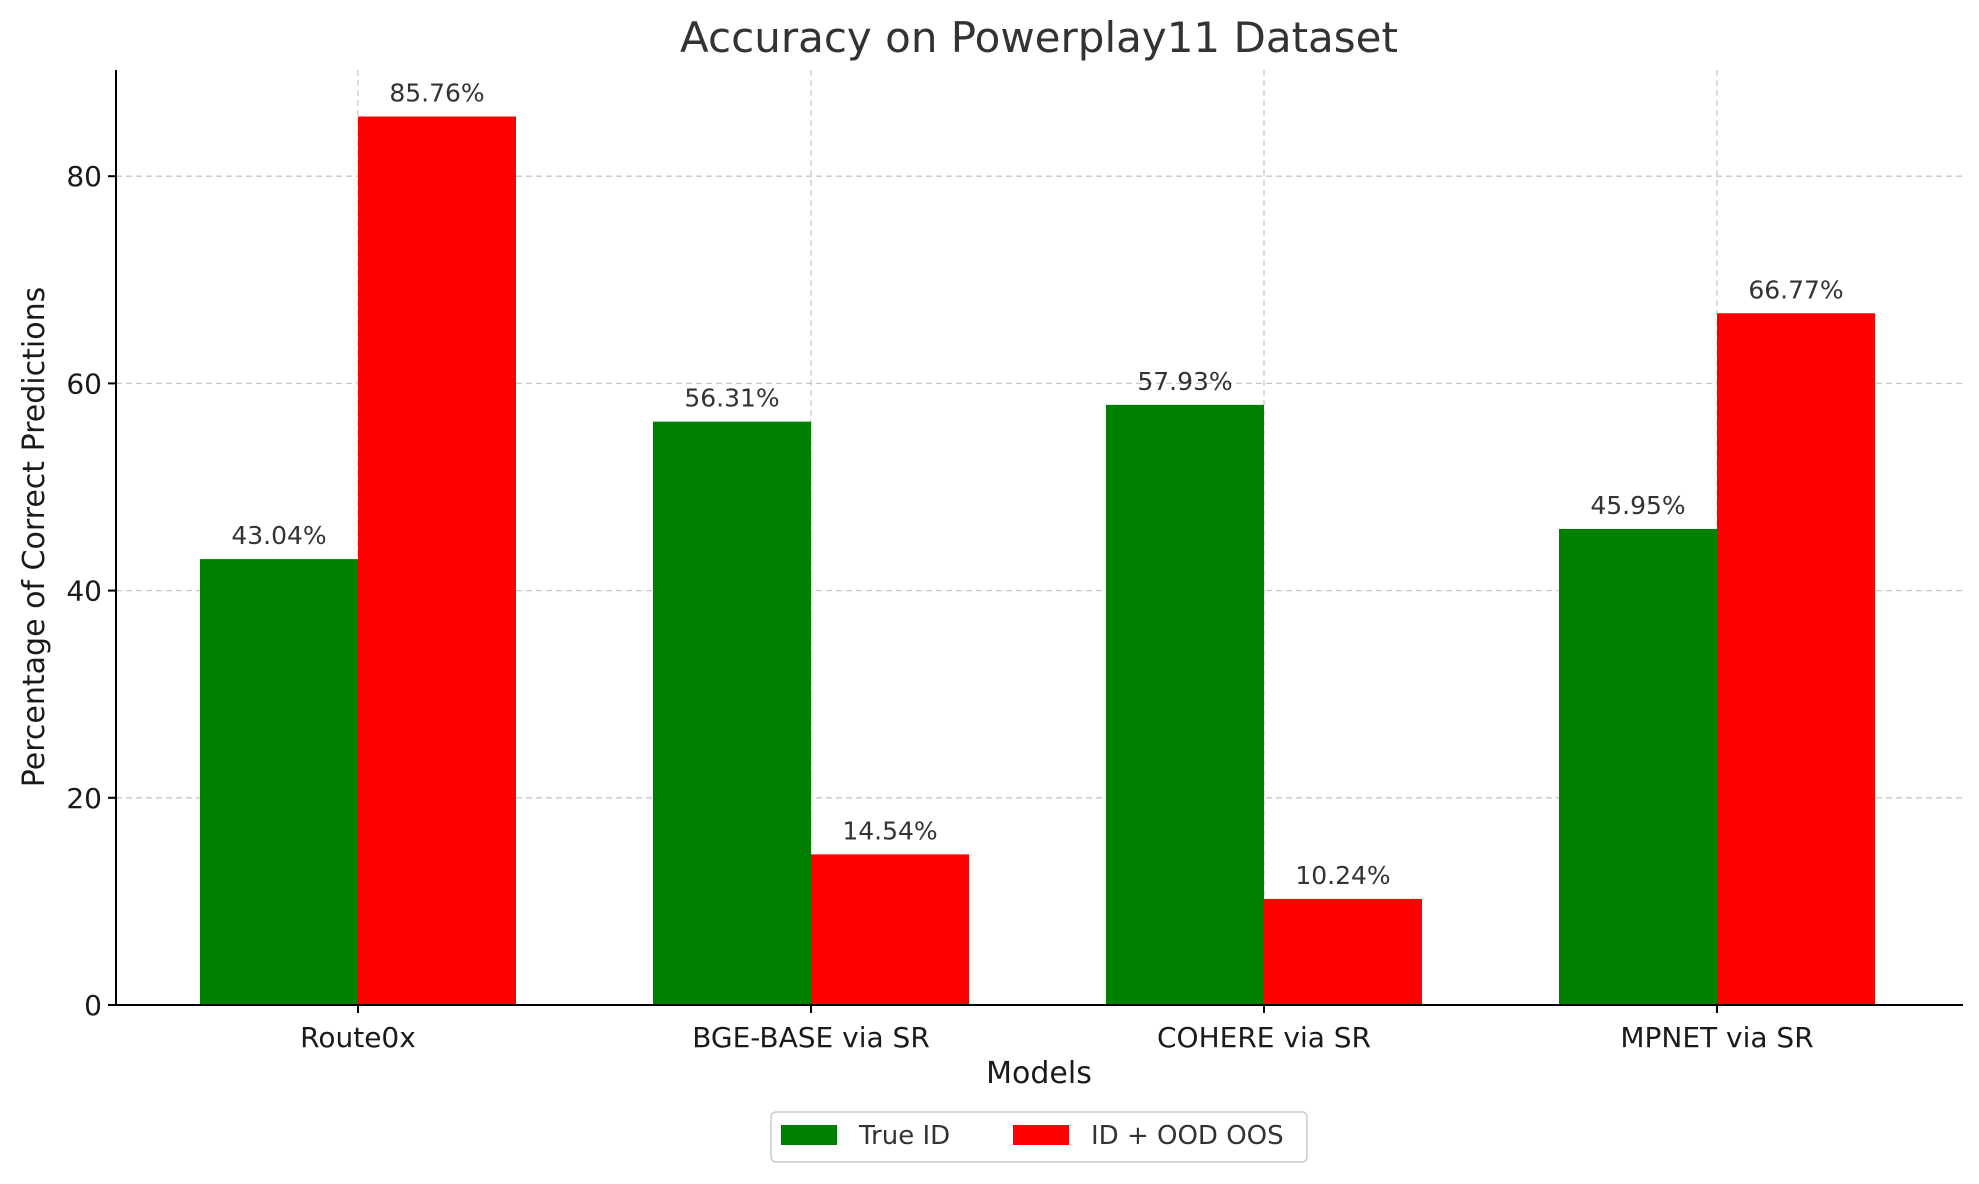 Image resolution: width=1979 pixels, height=1184 pixels. What do you see at coordinates (904, 1136) in the screenshot?
I see `legend-label: True ID` at bounding box center [904, 1136].